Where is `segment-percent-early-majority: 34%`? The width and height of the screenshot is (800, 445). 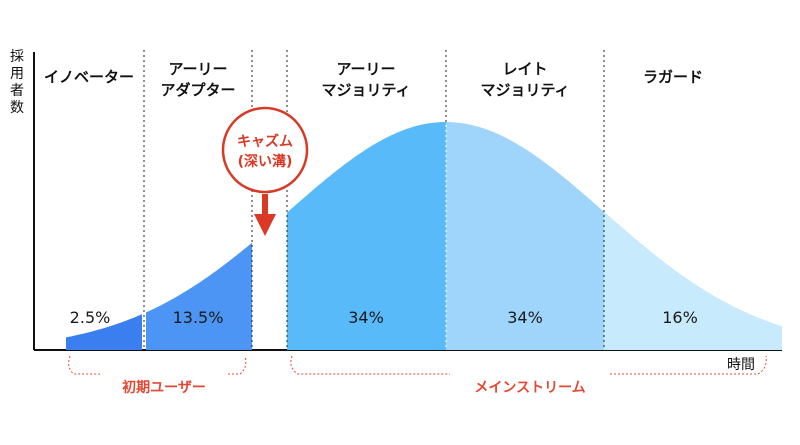
segment-percent-early-majority: 34% is located at coordinates (366, 317).